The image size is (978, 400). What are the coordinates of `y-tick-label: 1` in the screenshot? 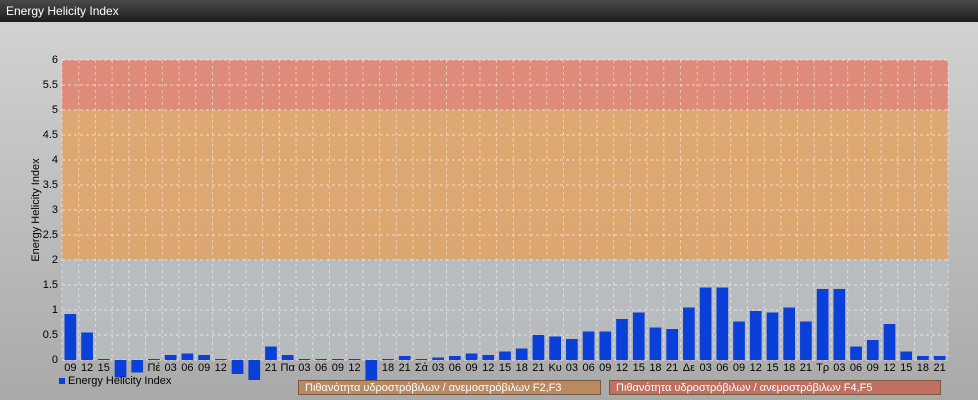 It's located at (55, 310).